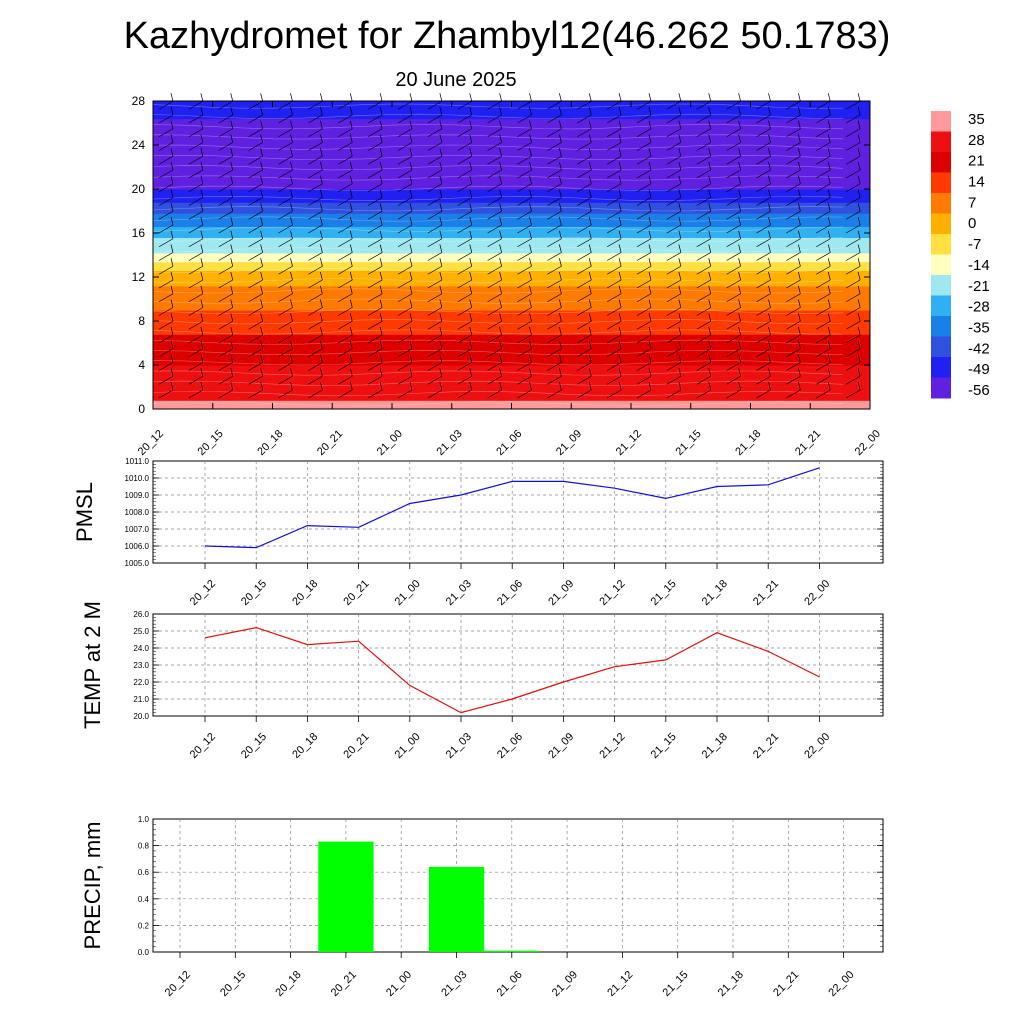 This screenshot has height=1024, width=1024. I want to click on x-tick-label: 21_06, so click(510, 984).